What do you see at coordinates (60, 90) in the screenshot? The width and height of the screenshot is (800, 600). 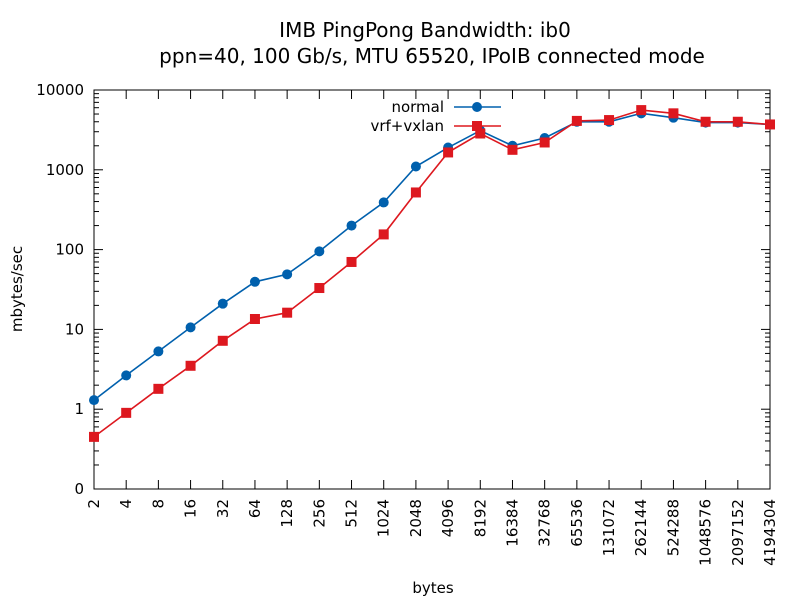 I see `y-tick-label: 10000` at bounding box center [60, 90].